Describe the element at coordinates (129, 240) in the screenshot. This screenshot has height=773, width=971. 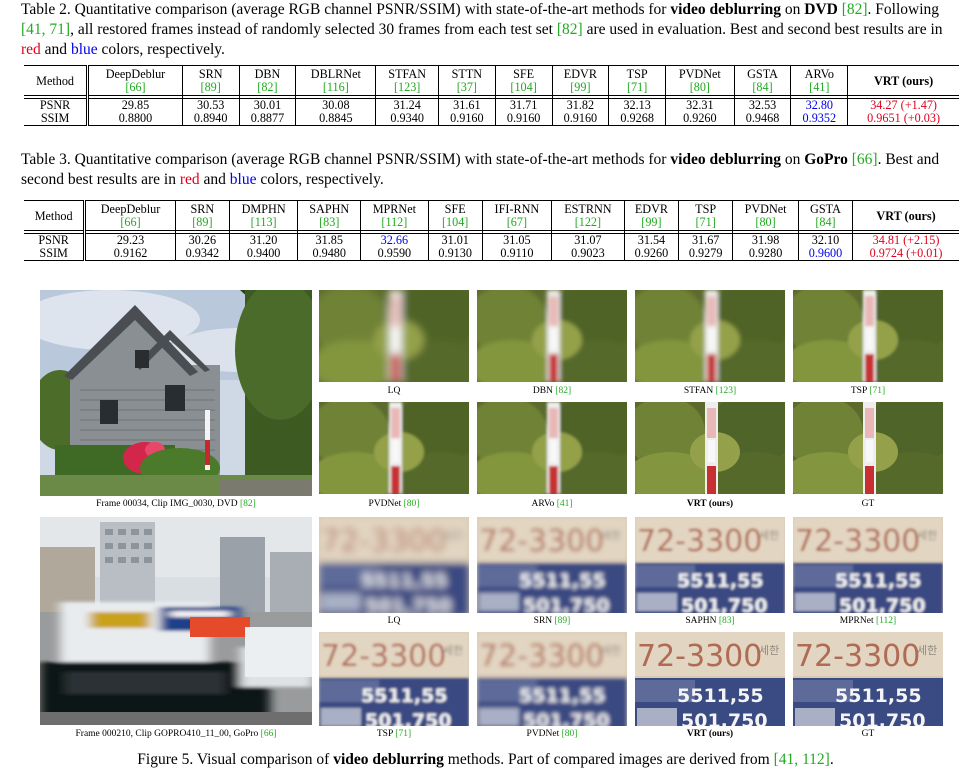
I see `psnr-value: 29.23` at that location.